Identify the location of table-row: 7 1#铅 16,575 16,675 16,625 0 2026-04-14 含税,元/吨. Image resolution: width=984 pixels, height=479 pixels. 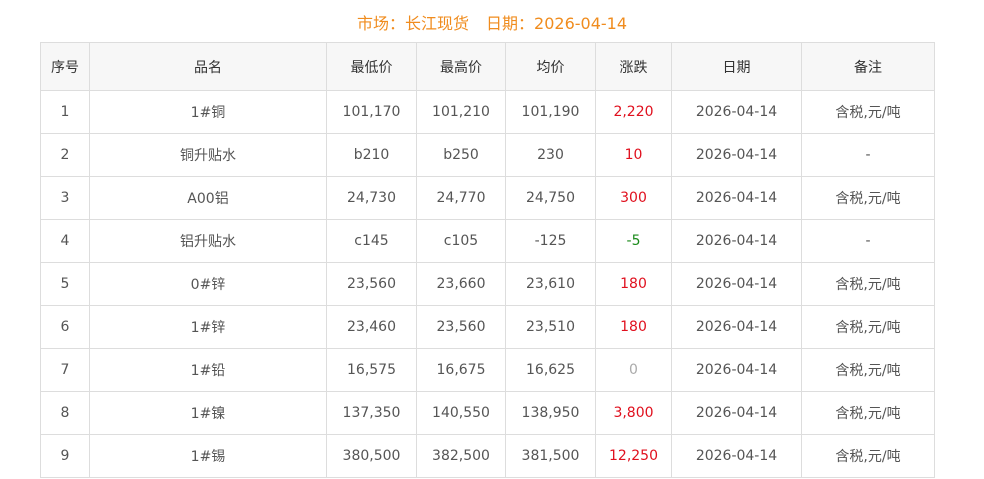
(487, 370).